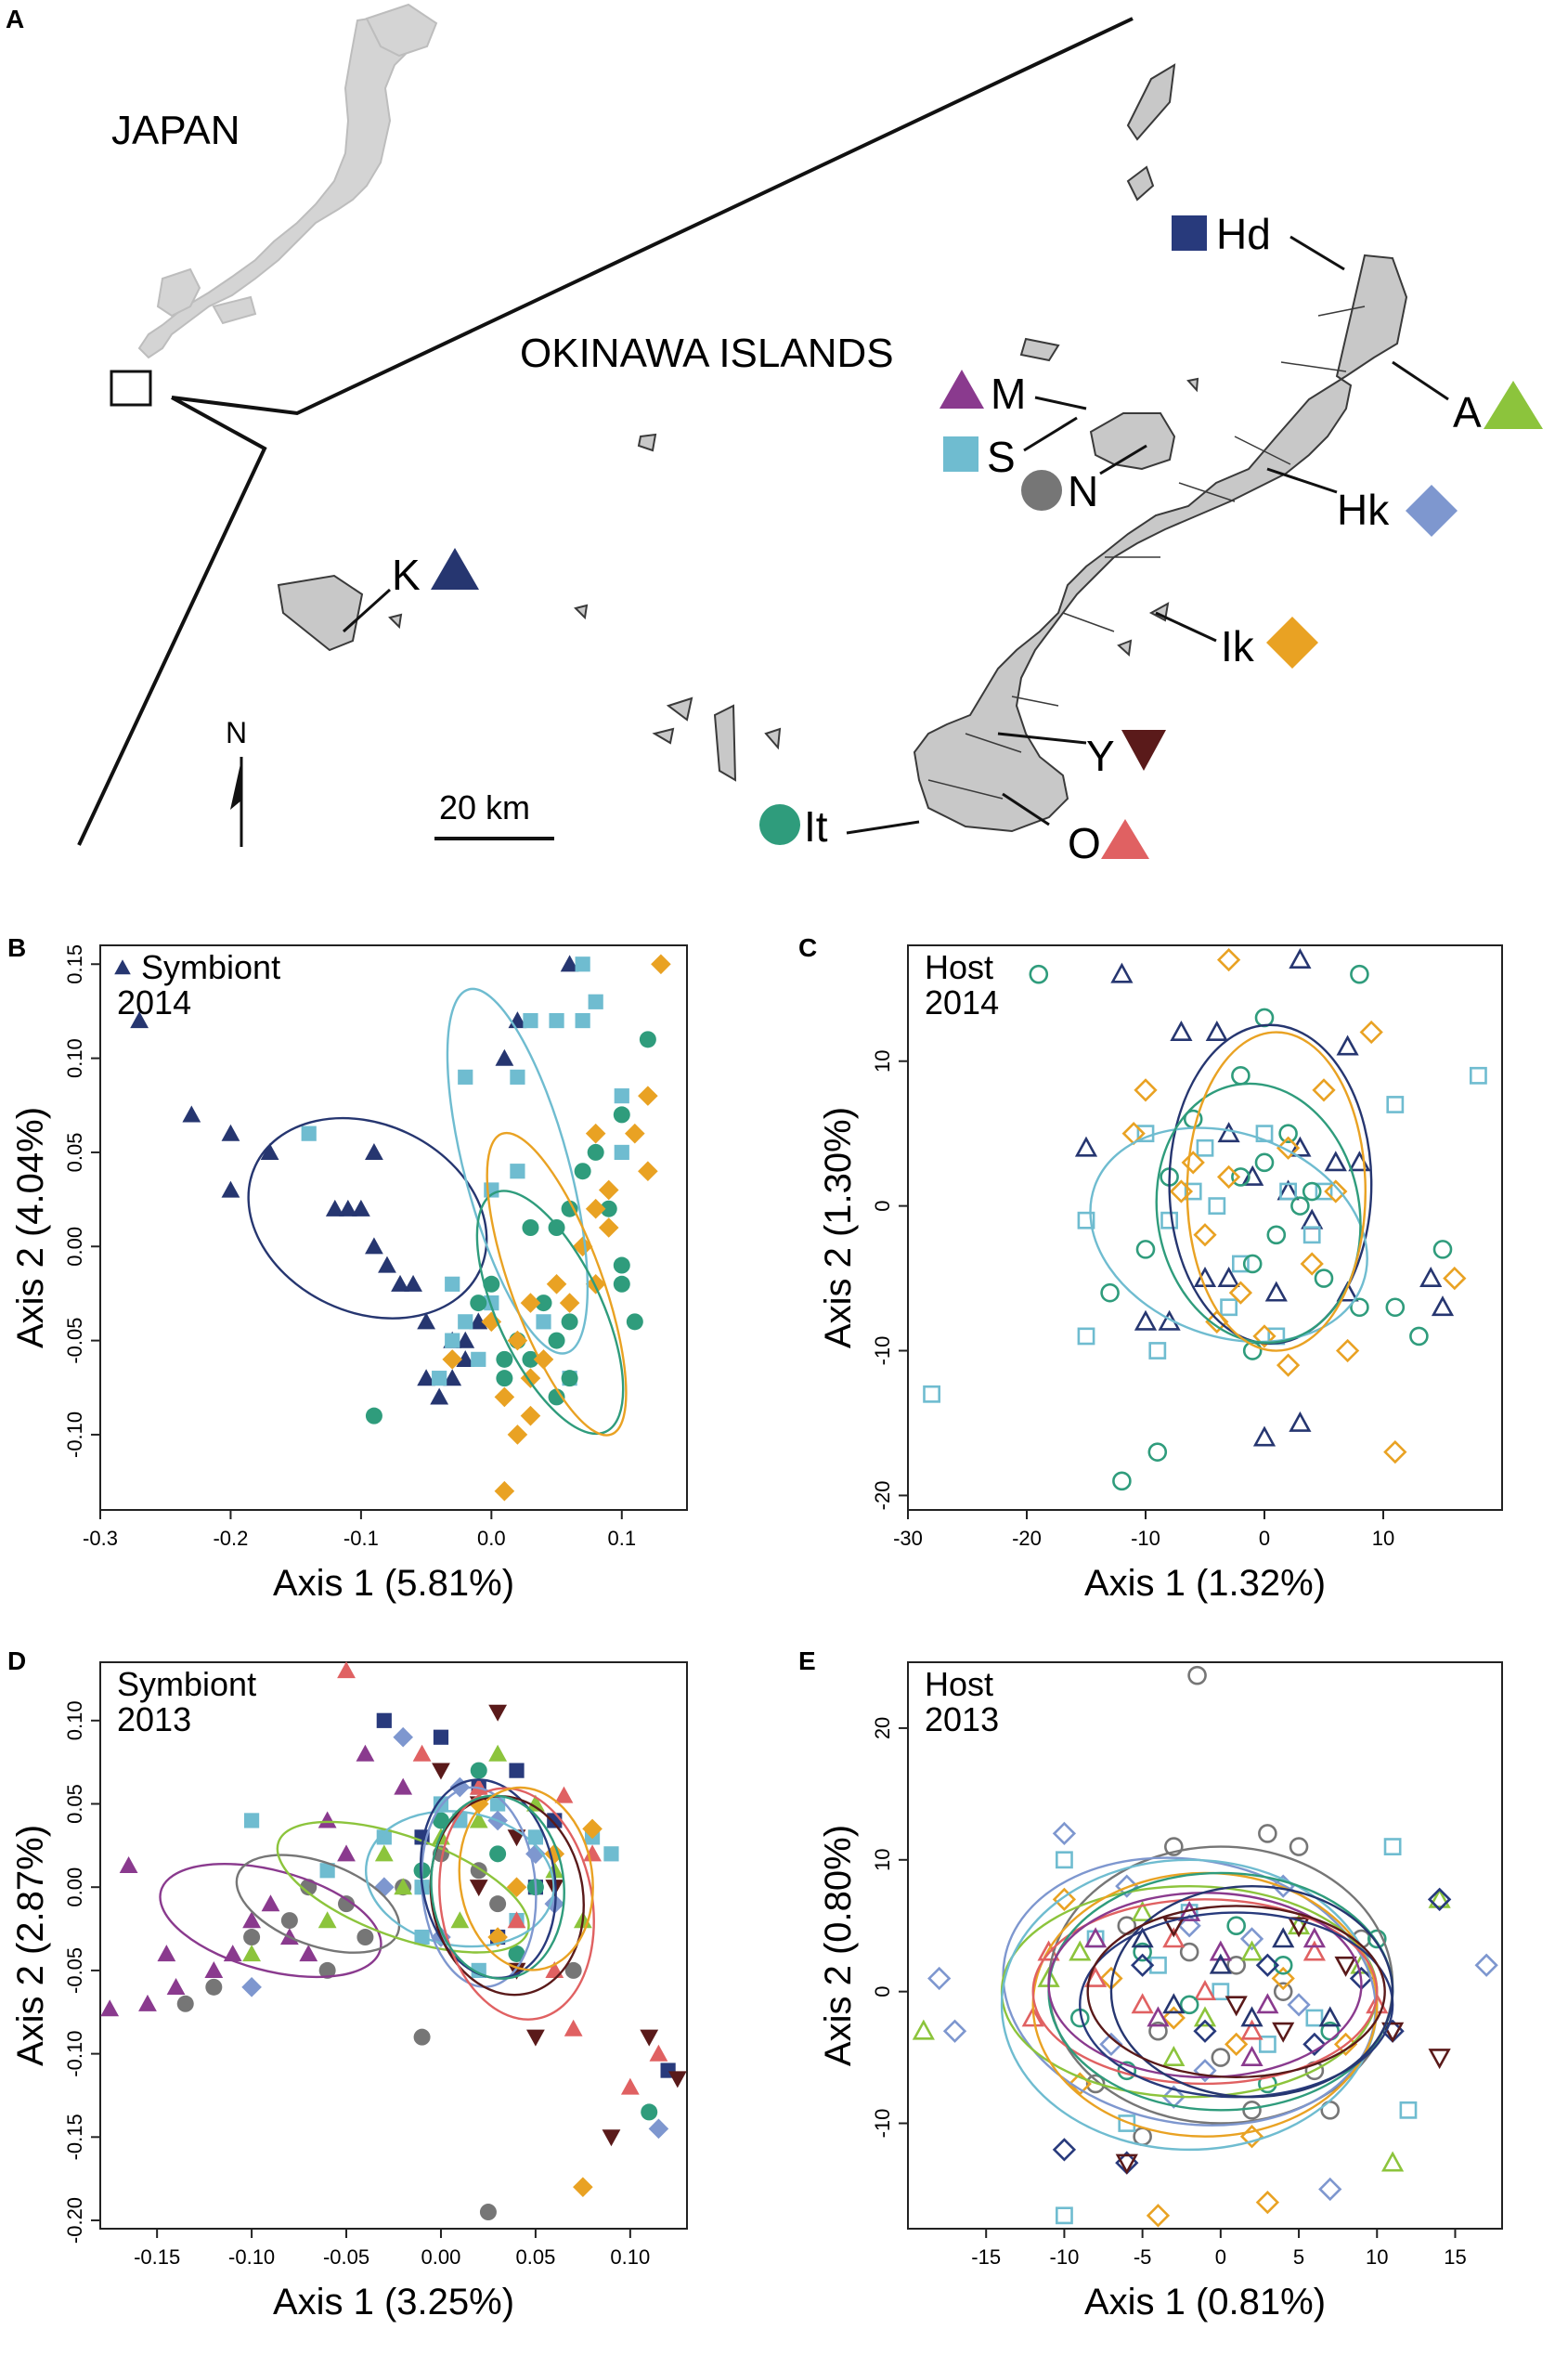 The width and height of the screenshot is (1568, 2368). I want to click on series-hk, so click(1213, 2011).